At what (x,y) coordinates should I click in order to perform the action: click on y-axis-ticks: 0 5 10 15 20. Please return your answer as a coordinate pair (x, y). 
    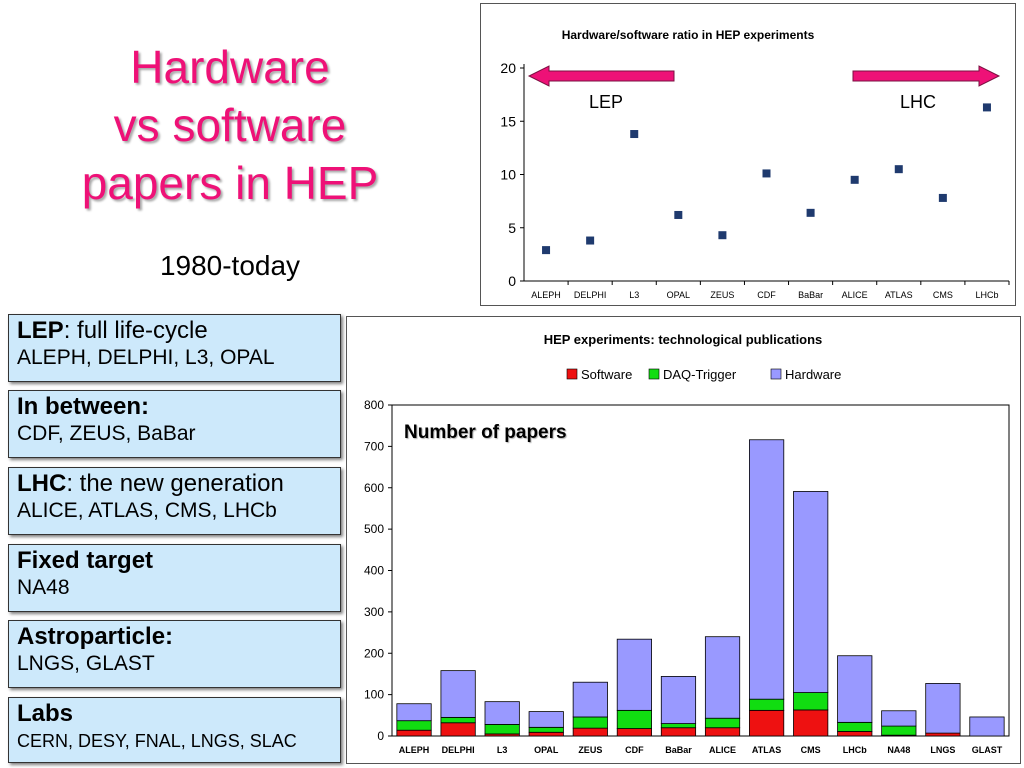
    Looking at the image, I should click on (512, 174).